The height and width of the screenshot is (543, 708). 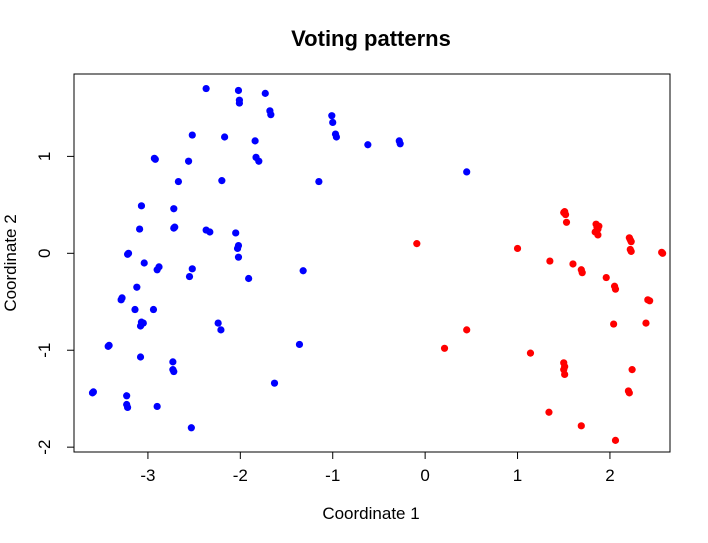 I want to click on chart-title: Voting patterns, so click(x=371, y=38).